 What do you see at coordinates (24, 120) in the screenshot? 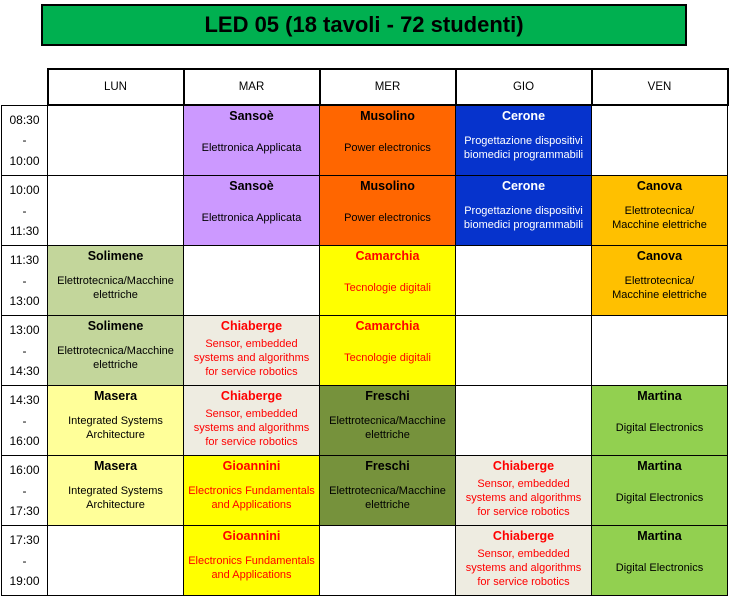
I see `time-start: 08:30` at bounding box center [24, 120].